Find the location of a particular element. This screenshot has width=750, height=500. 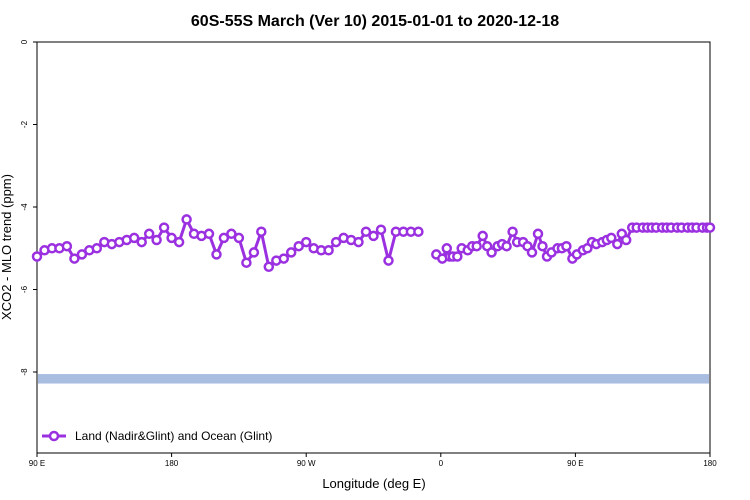

reference-band is located at coordinates (373, 379).